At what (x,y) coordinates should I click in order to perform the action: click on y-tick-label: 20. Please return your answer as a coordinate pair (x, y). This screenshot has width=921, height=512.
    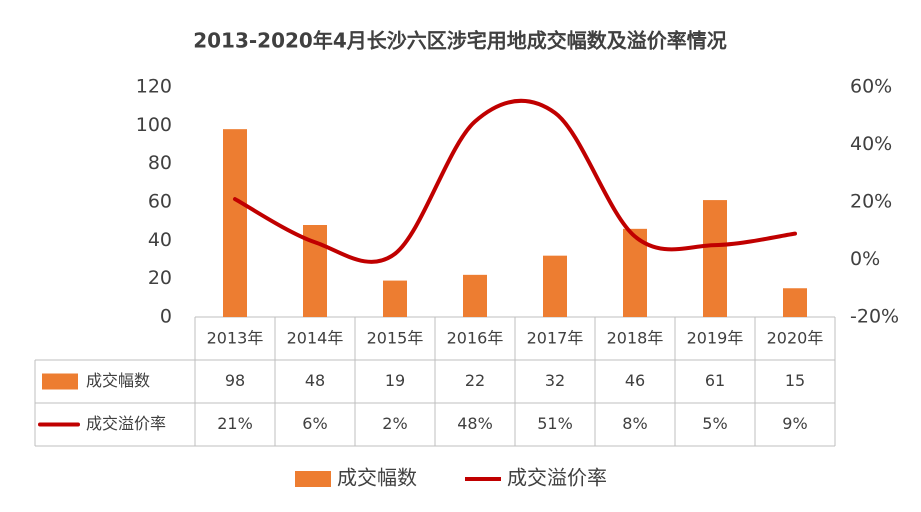
    Looking at the image, I should click on (160, 278).